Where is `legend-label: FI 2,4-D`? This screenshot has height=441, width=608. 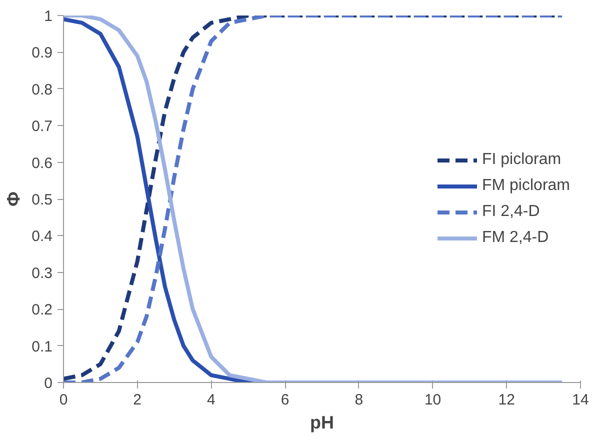 legend-label: FI 2,4-D is located at coordinates (511, 211).